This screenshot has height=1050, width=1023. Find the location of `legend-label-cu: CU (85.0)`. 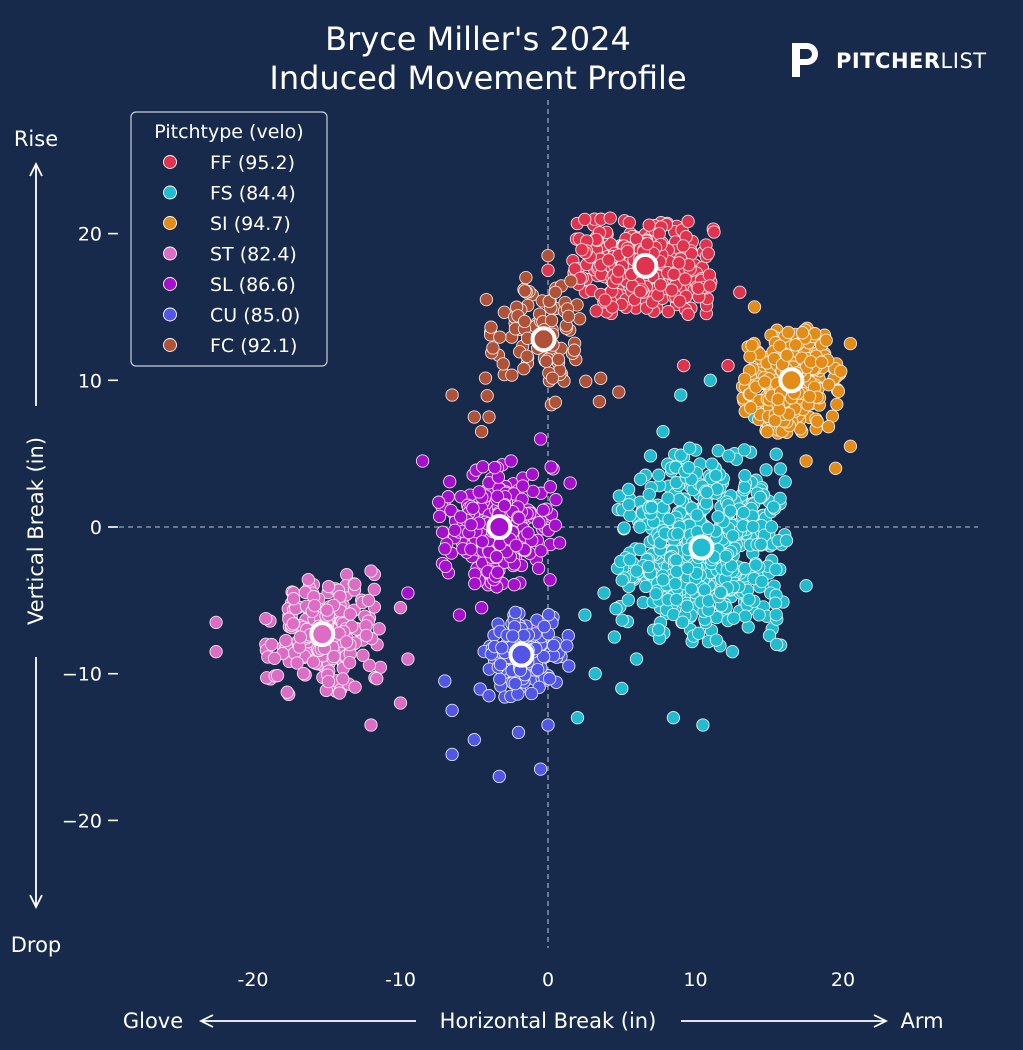

legend-label-cu: CU (85.0) is located at coordinates (255, 316).